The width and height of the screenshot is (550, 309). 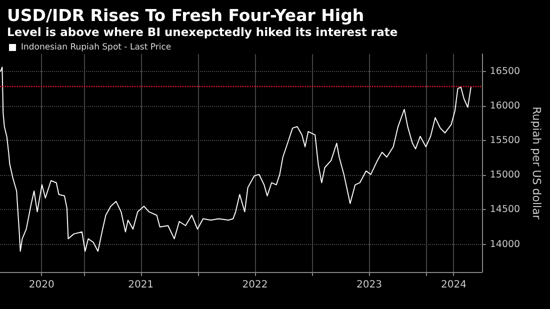 What do you see at coordinates (505, 175) in the screenshot?
I see `y-tick-label: 15000` at bounding box center [505, 175].